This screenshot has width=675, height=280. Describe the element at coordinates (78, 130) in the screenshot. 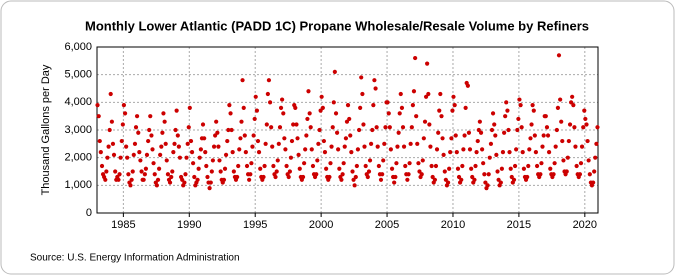

I see `y-tick-label: 3,000` at that location.